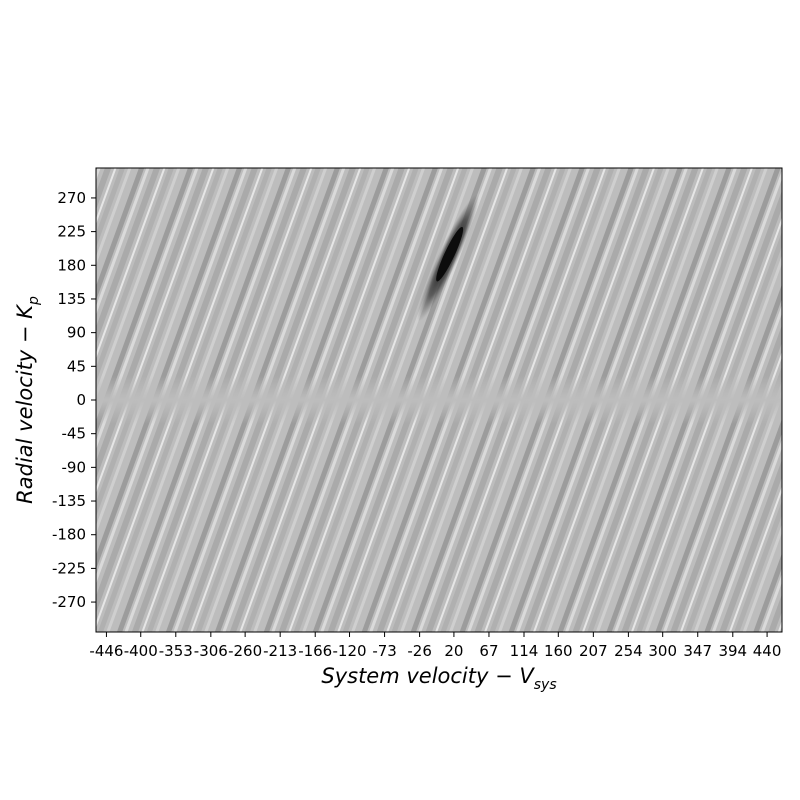 The height and width of the screenshot is (800, 800). I want to click on x-tick-label: -400, so click(141, 651).